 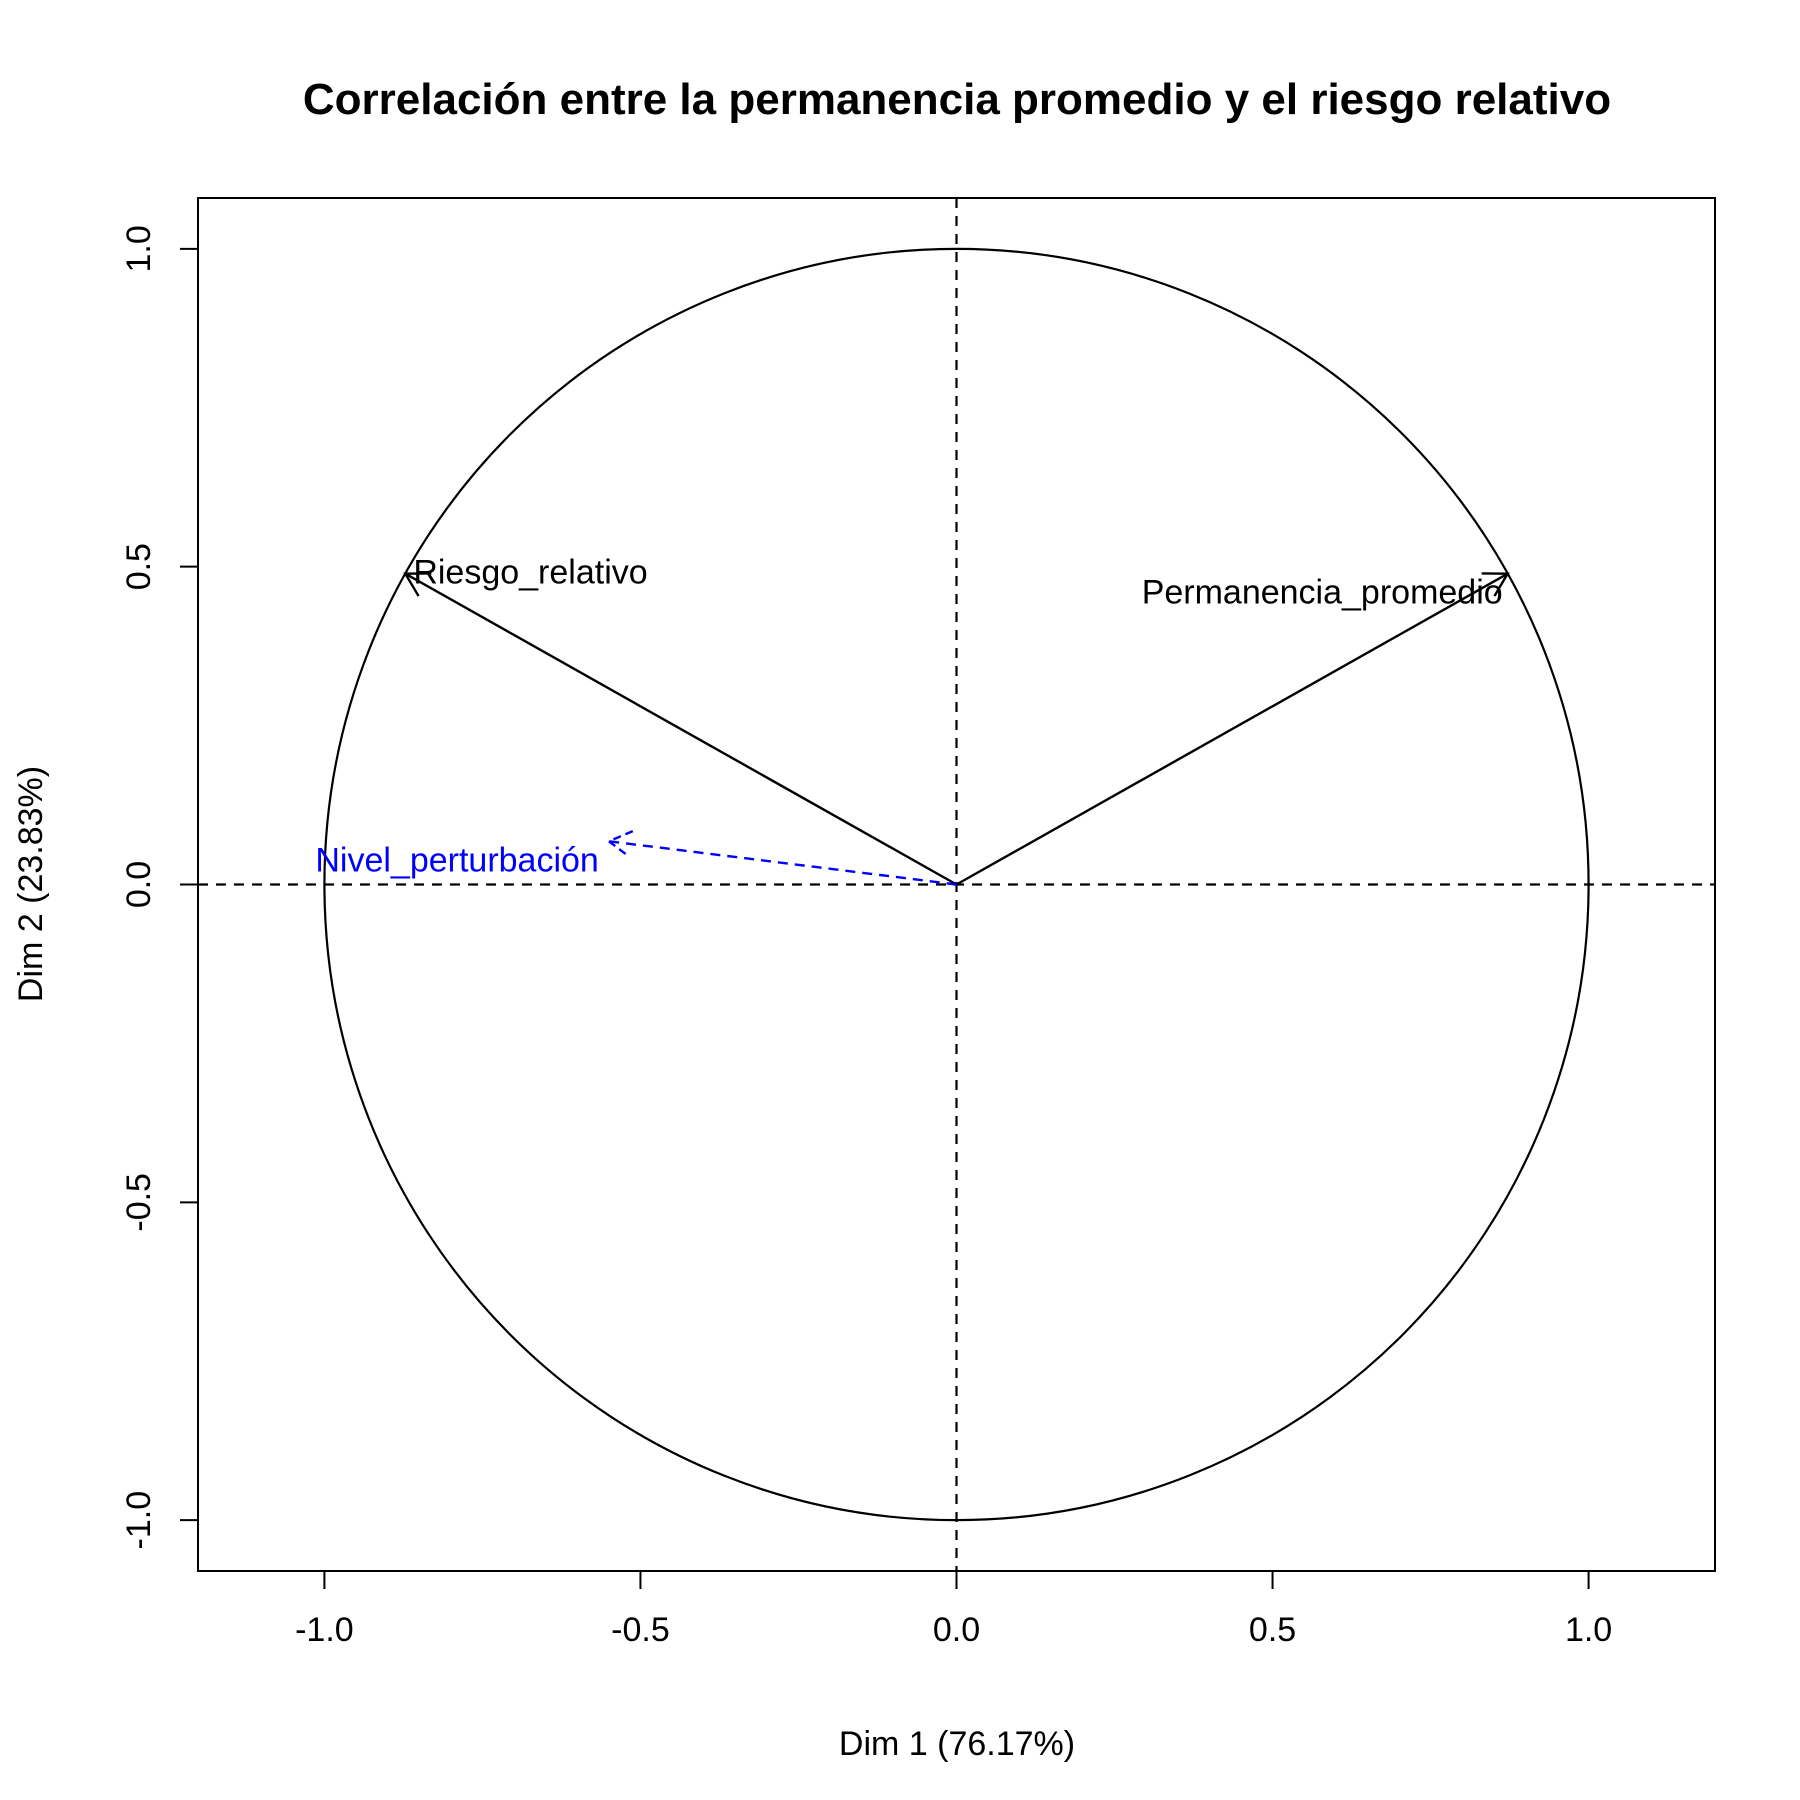 I want to click on vector-label-permanencia-promedio: Permanencia_promedio, so click(x=1322, y=593).